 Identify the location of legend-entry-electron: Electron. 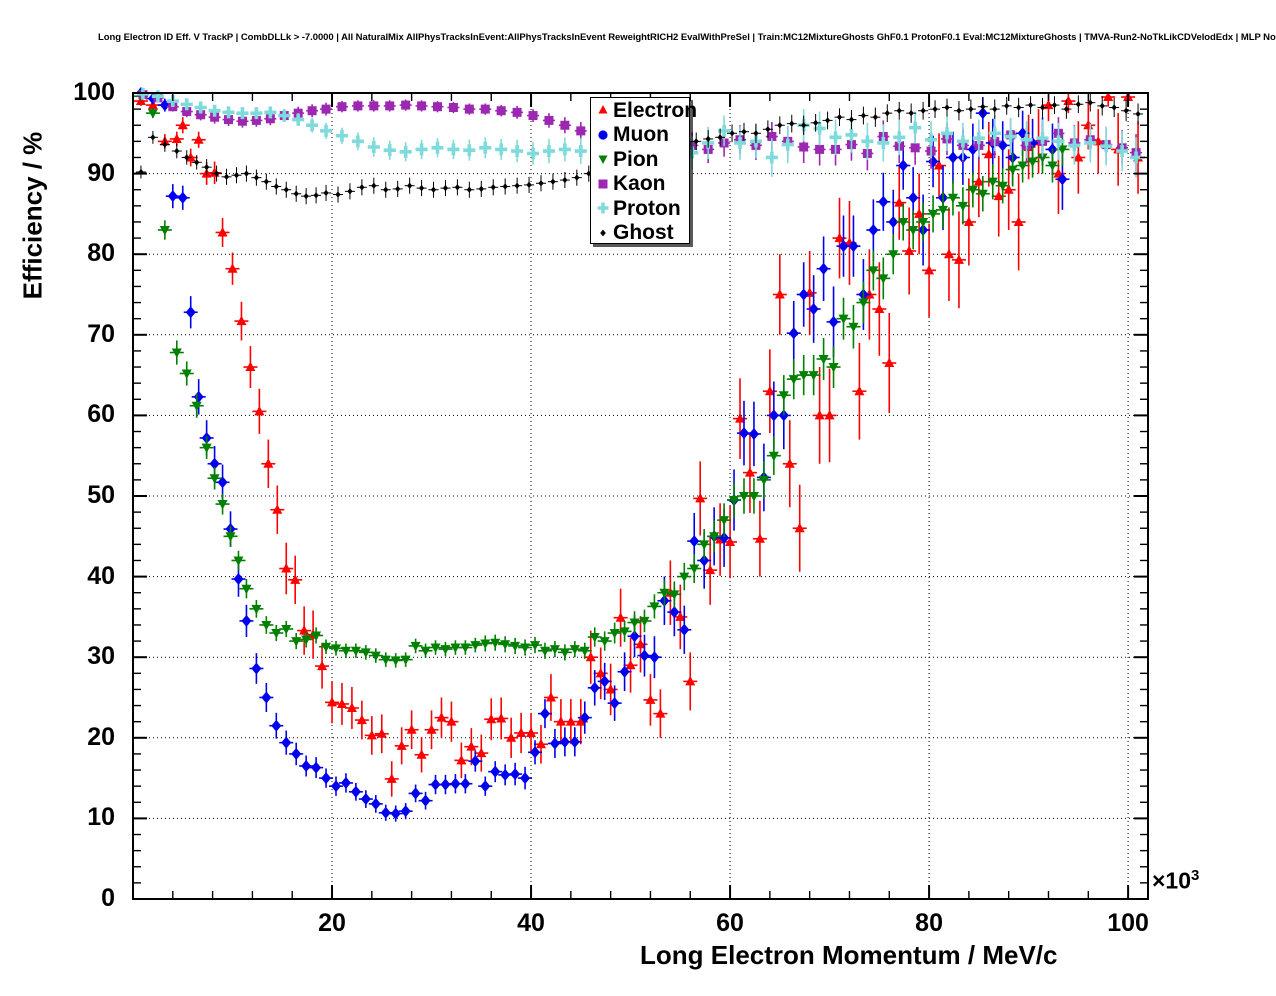
(644, 110).